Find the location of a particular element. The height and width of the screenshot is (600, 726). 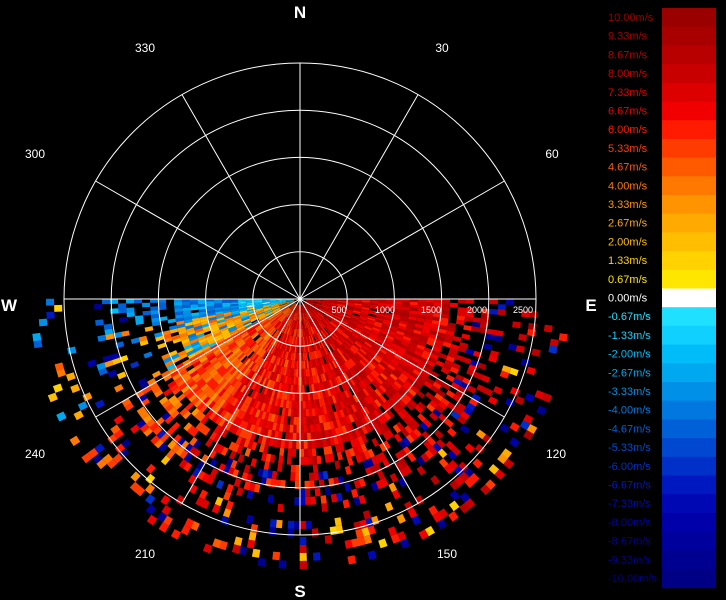

colorbar-label: -6.67m/s is located at coordinates (629, 486).